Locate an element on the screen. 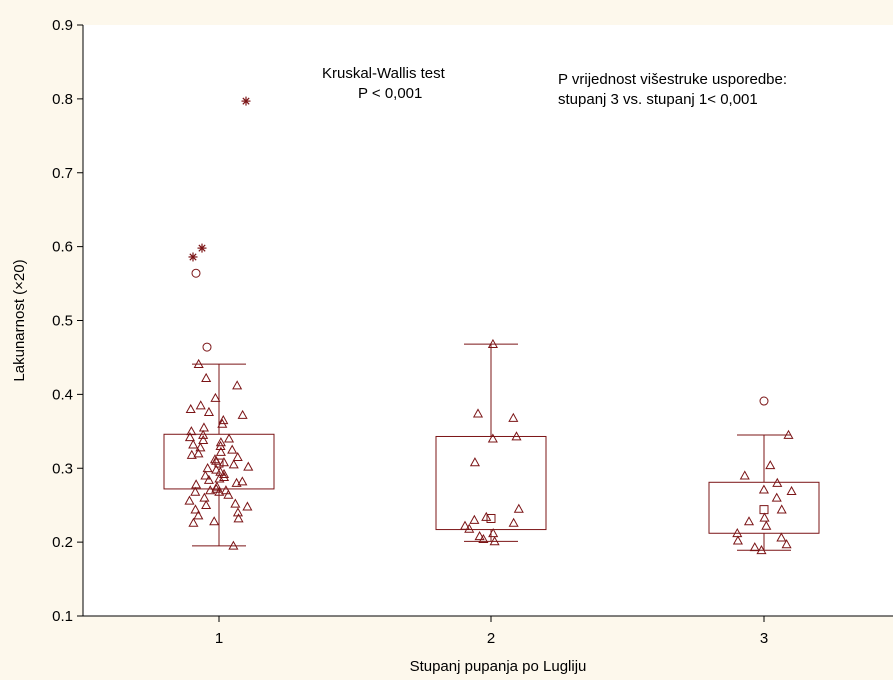 This screenshot has width=893, height=680. y-tick-label: 0.2 is located at coordinates (62, 542).